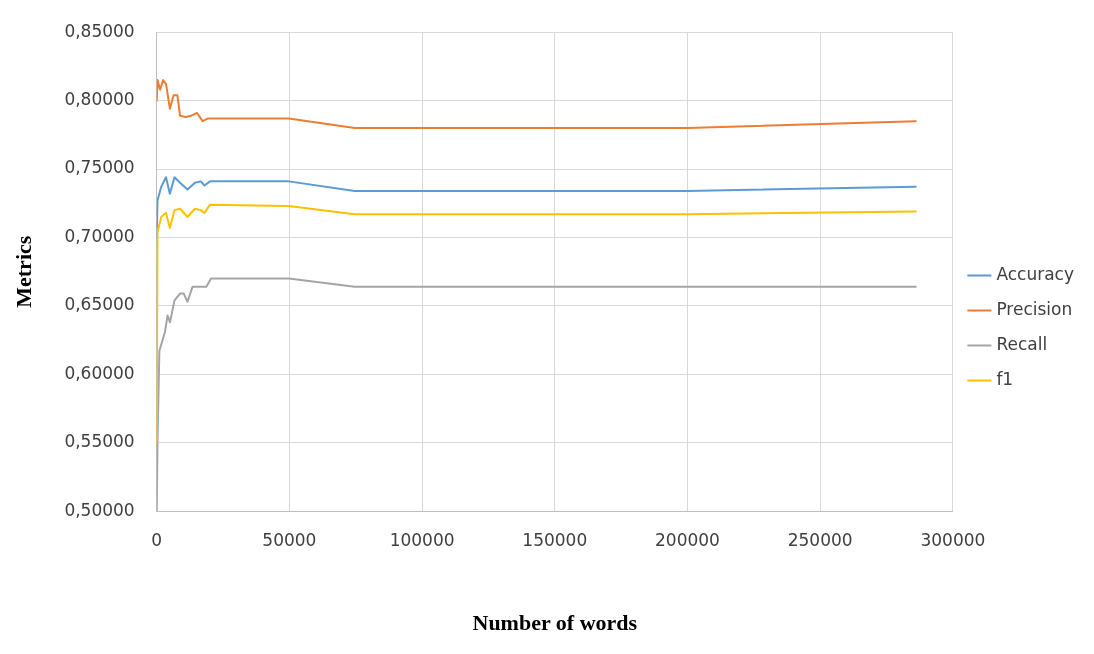 This screenshot has height=654, width=1094. What do you see at coordinates (1022, 343) in the screenshot?
I see `legend-label: Recall` at bounding box center [1022, 343].